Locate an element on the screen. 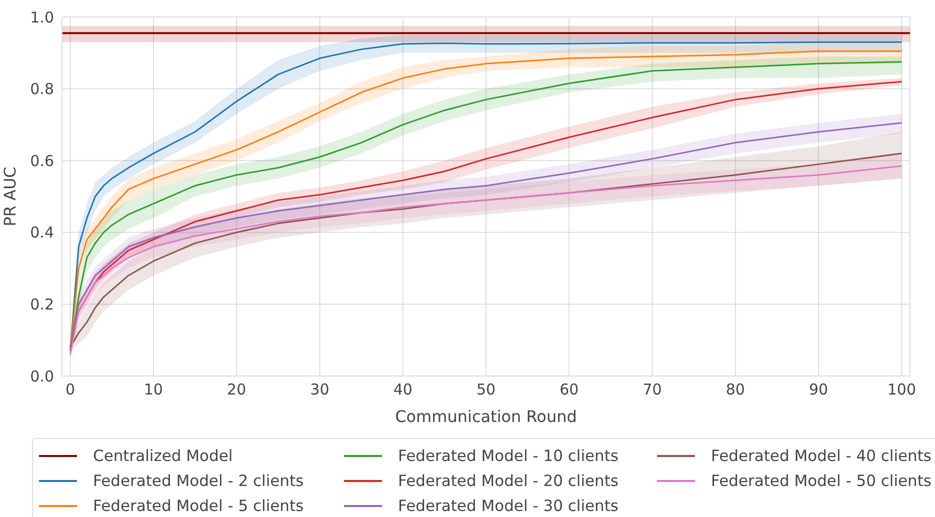  y-tick-label: 0.6 is located at coordinates (42, 161).